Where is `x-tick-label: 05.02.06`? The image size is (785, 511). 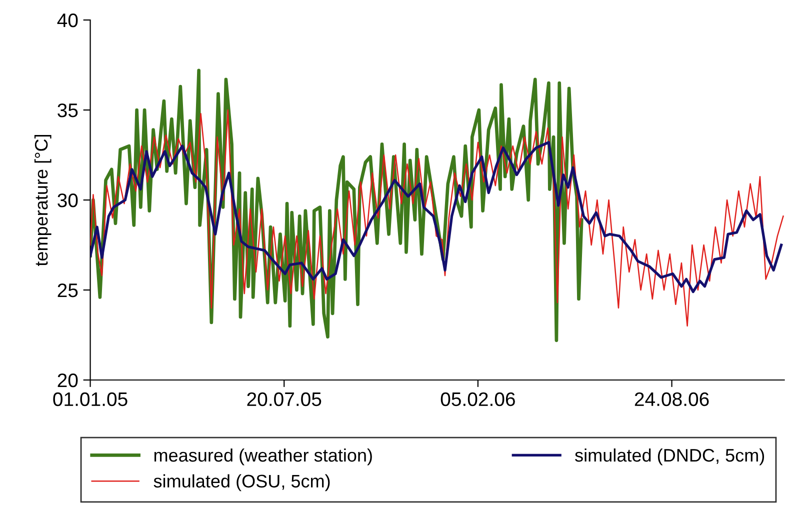 x-tick-label: 05.02.06 is located at coordinates (477, 399).